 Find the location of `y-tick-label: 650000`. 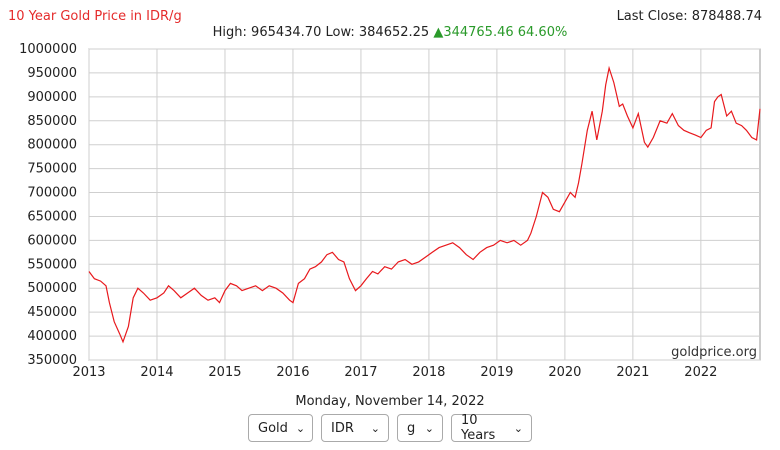

y-tick-label: 650000 is located at coordinates (52, 216).